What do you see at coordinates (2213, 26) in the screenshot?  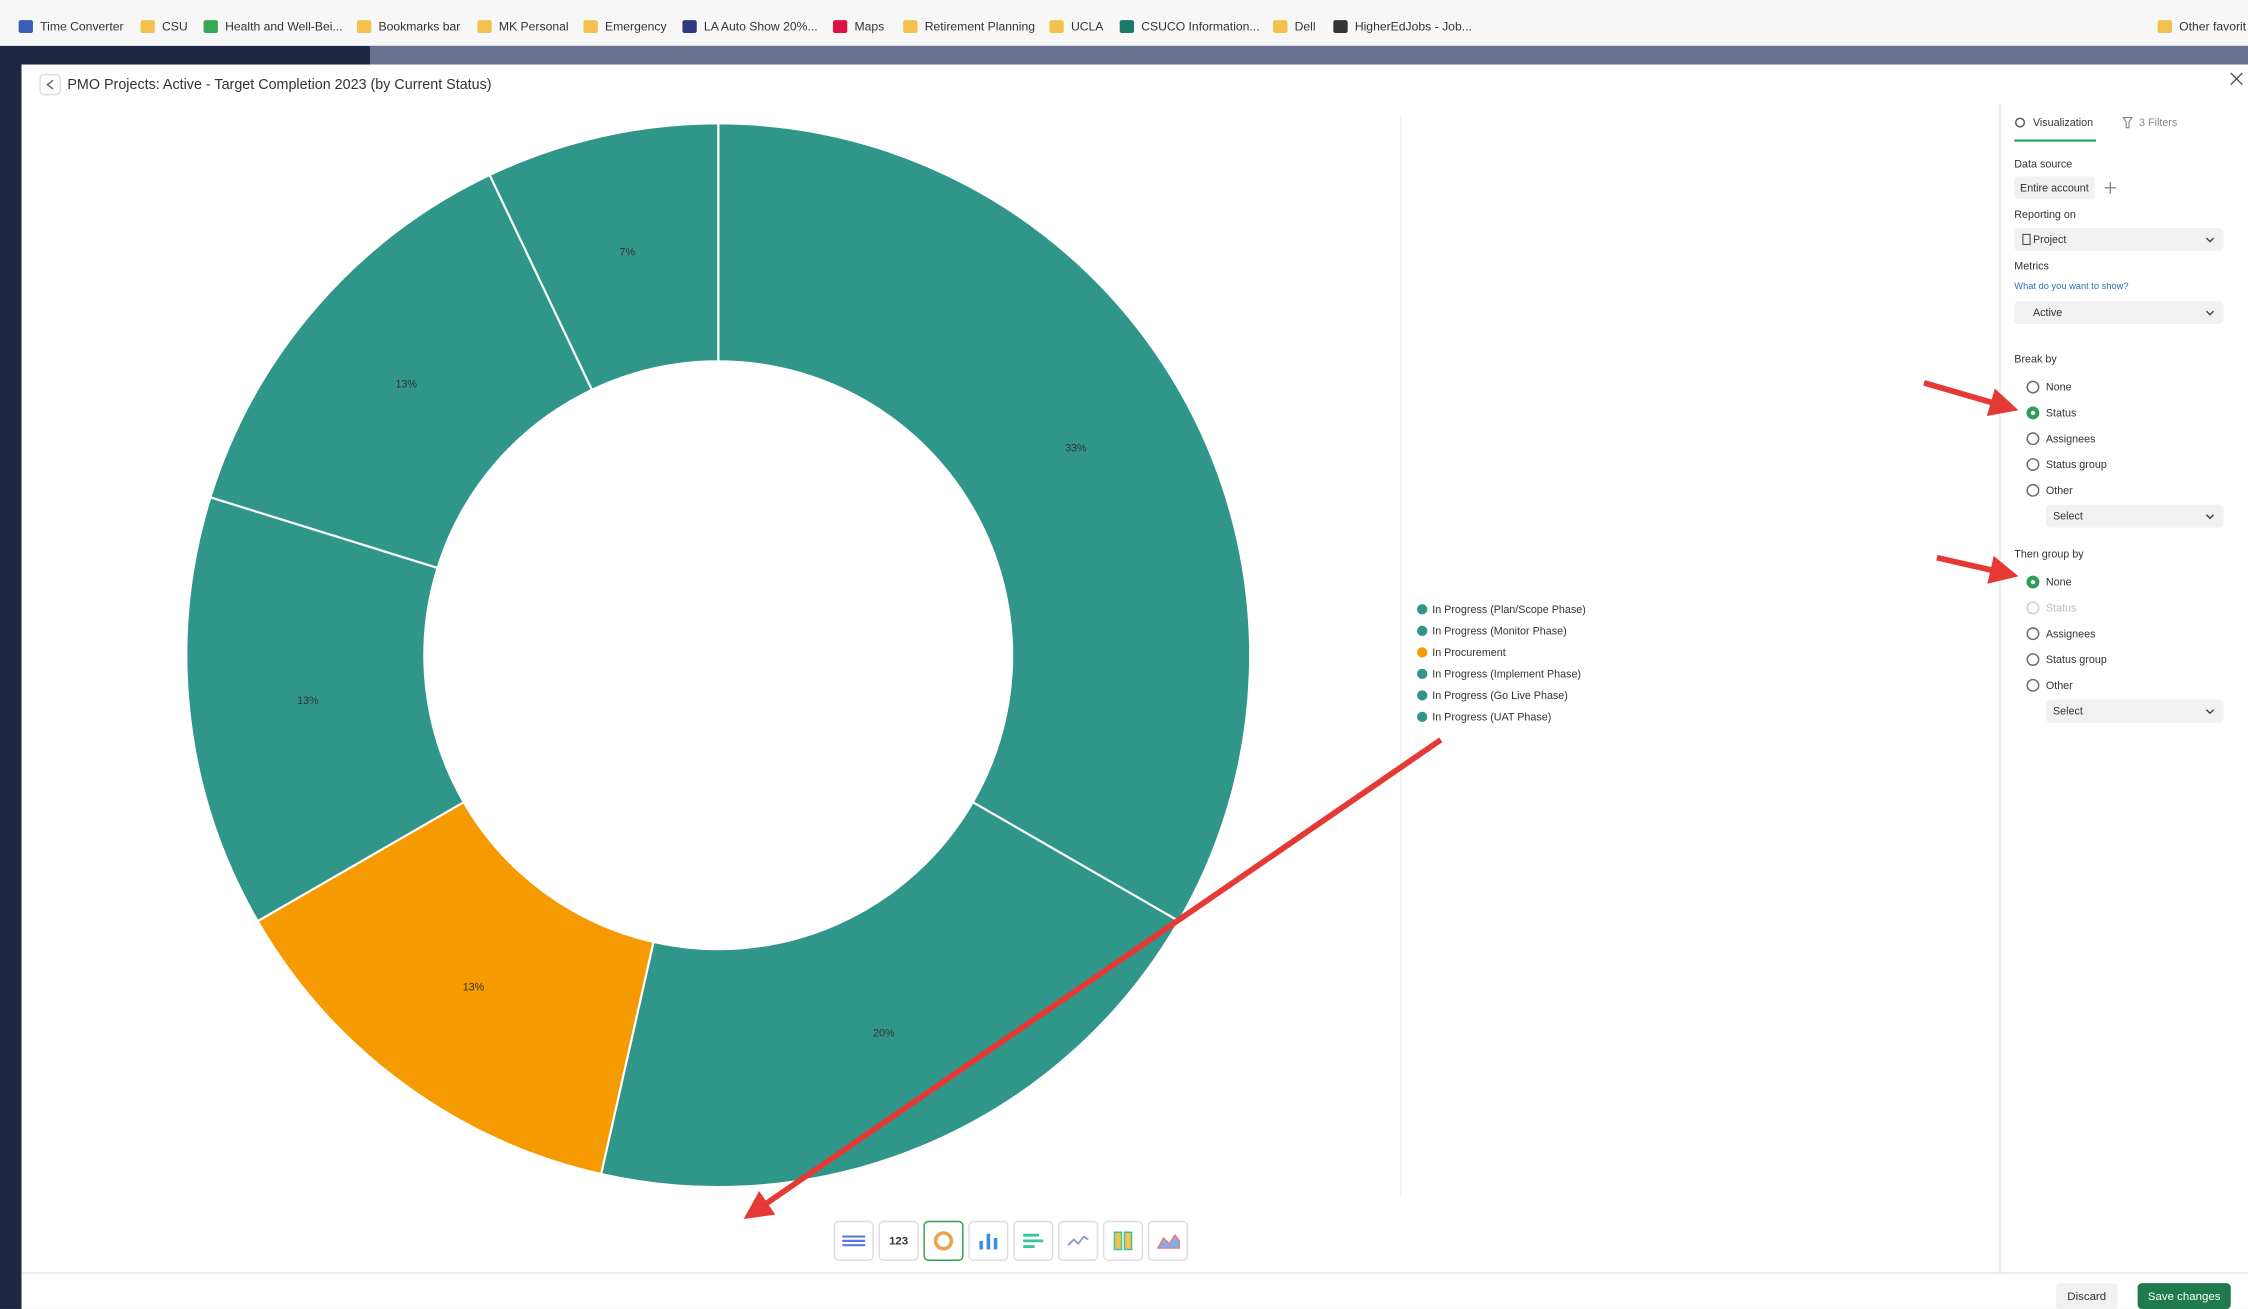 I see `bookmark: Other favorit` at bounding box center [2213, 26].